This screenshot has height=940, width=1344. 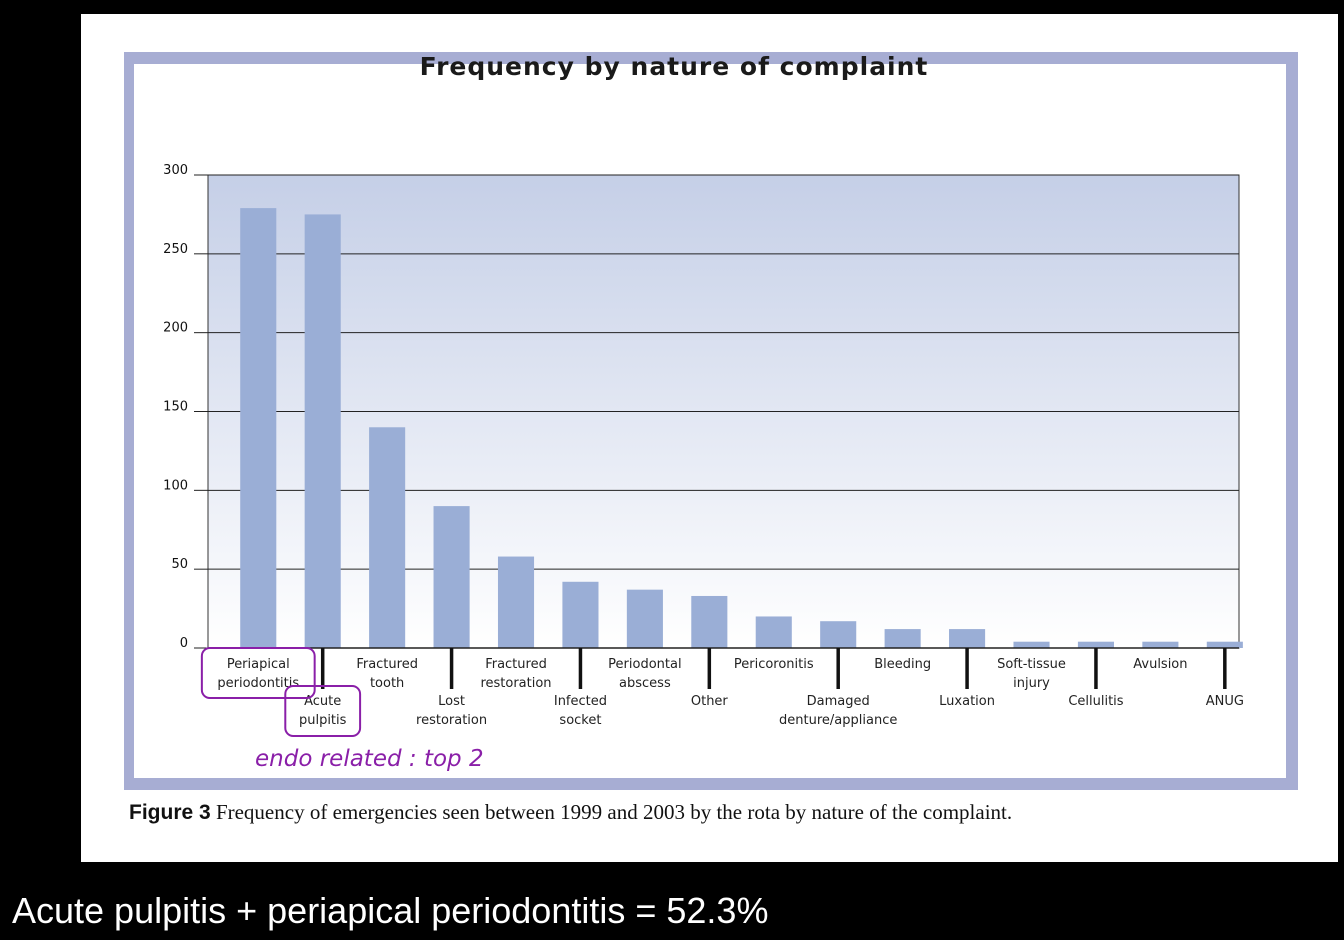 What do you see at coordinates (774, 664) in the screenshot?
I see `x-tick-label: Pericoronitis` at bounding box center [774, 664].